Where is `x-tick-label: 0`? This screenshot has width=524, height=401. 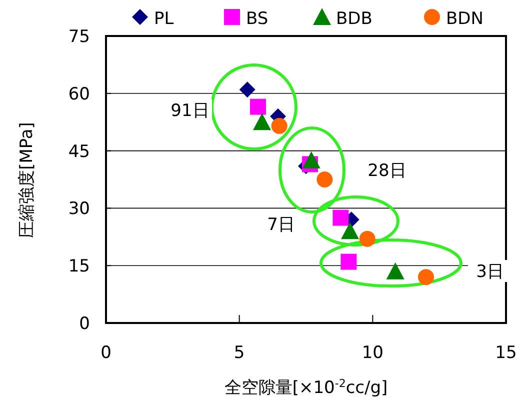
x-tick-label: 0 is located at coordinates (106, 353).